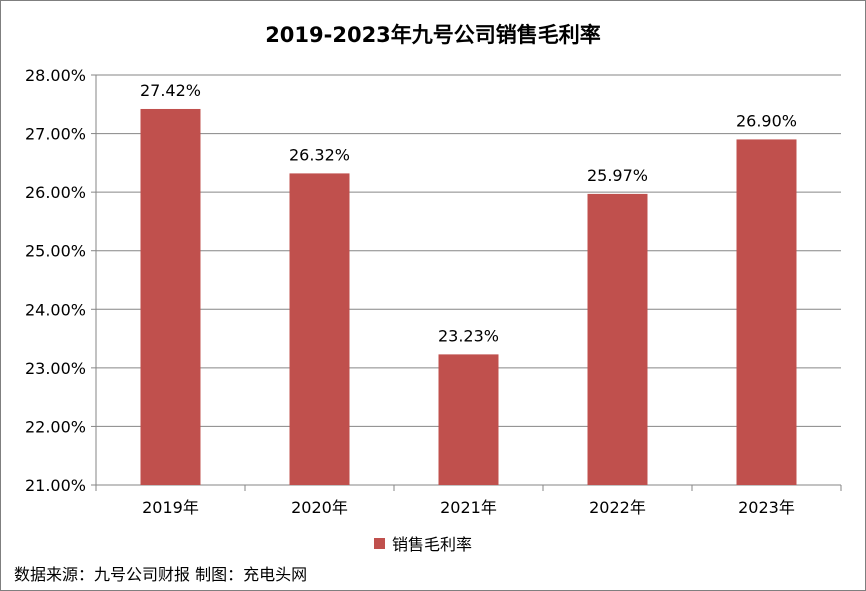 The height and width of the screenshot is (591, 866). I want to click on legend: 销售毛利率, so click(423, 544).